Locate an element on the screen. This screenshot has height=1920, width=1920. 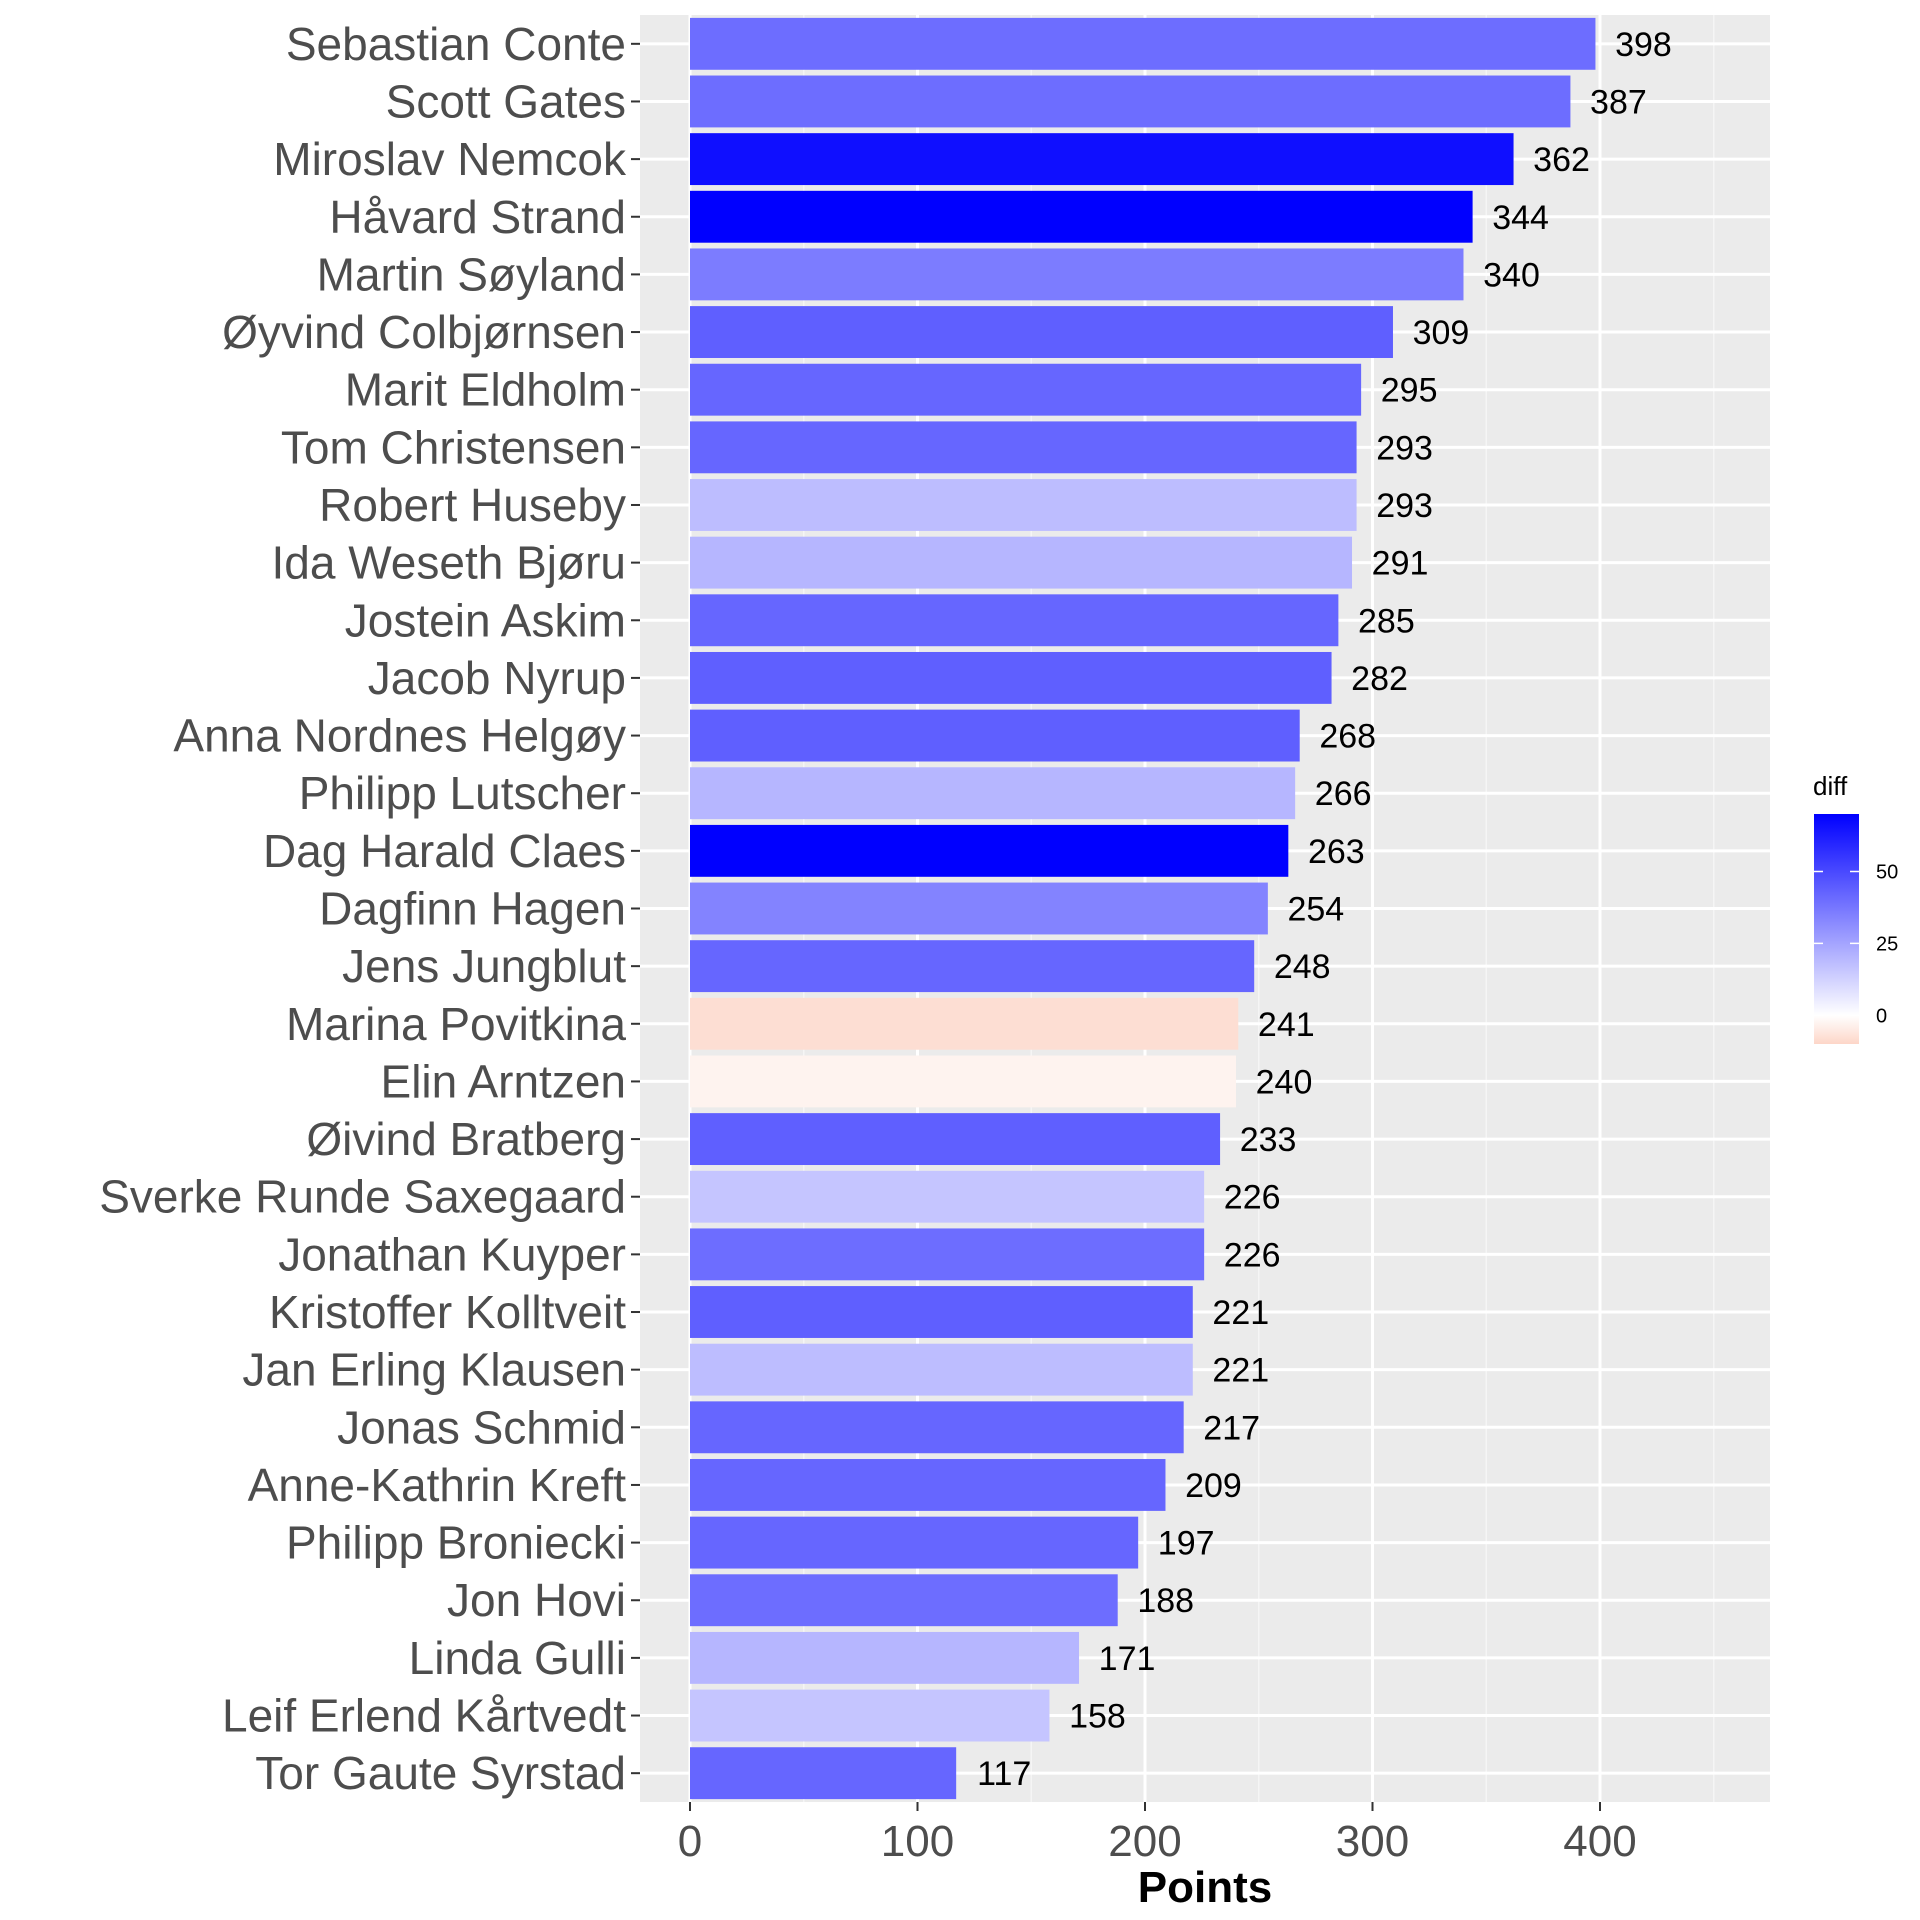
data-label: 248 is located at coordinates (1302, 967).